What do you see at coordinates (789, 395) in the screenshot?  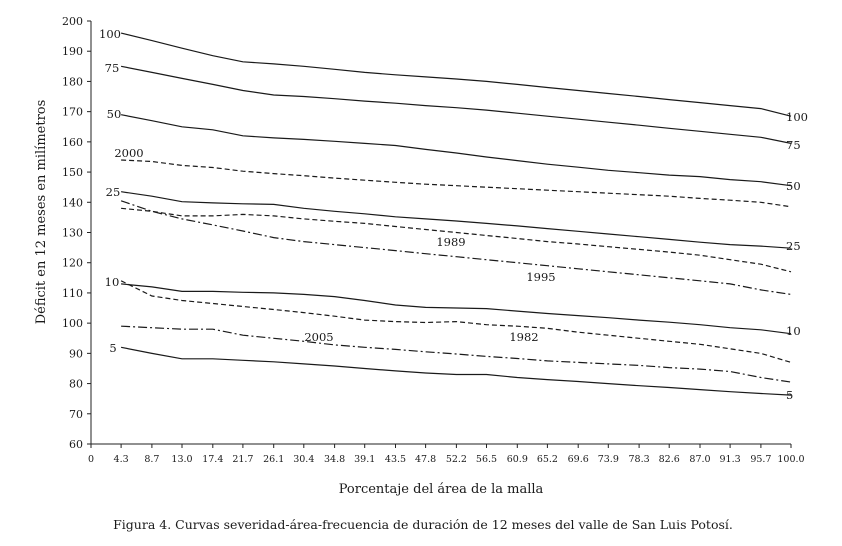 I see `curve-label-end-5: 5` at bounding box center [789, 395].